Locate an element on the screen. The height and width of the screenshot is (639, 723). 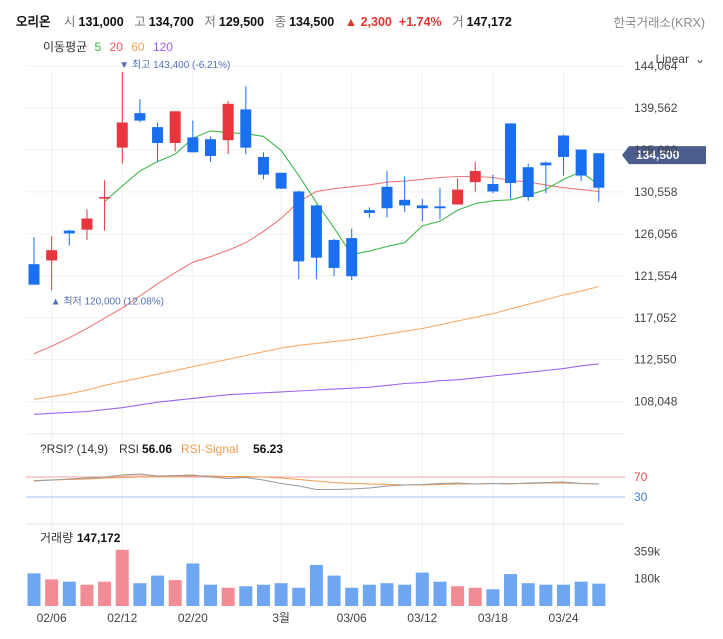
volume-value: 147,172 is located at coordinates (489, 22).